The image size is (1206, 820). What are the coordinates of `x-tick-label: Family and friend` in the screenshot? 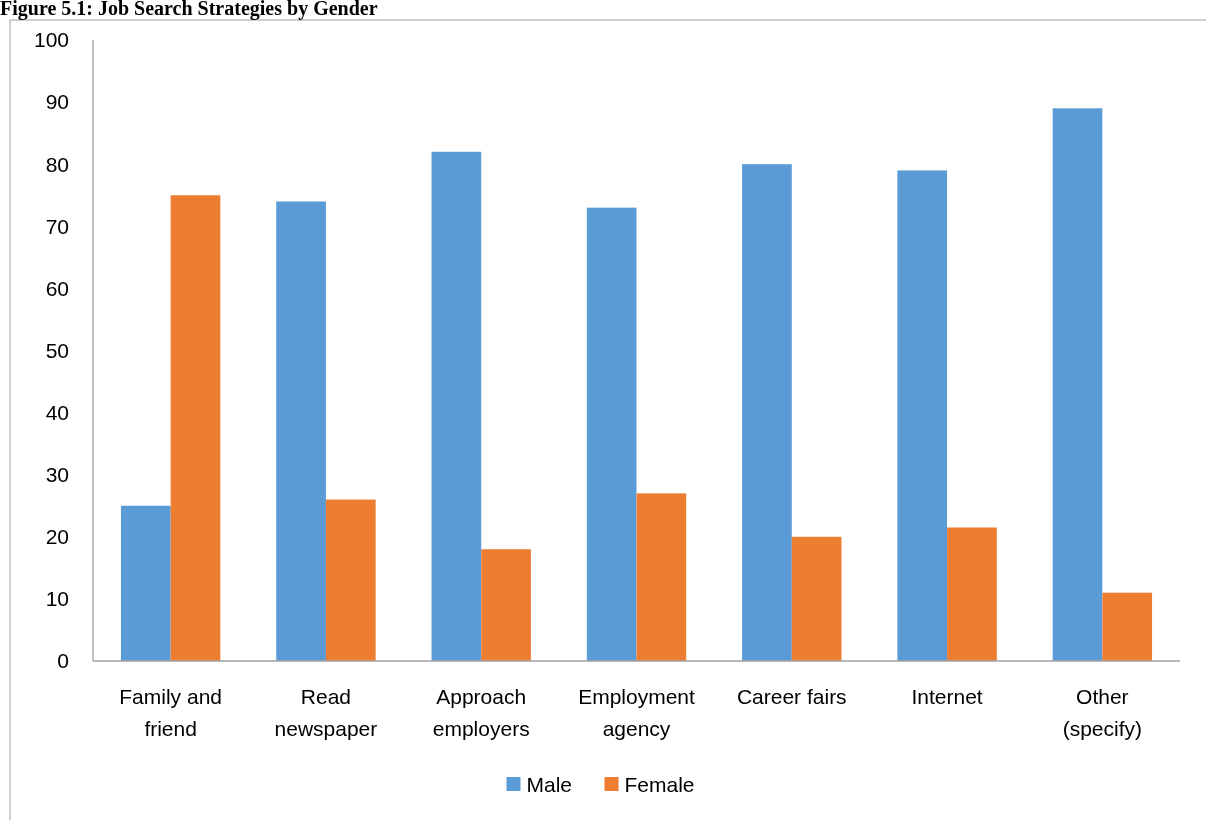 It's located at (170, 712).